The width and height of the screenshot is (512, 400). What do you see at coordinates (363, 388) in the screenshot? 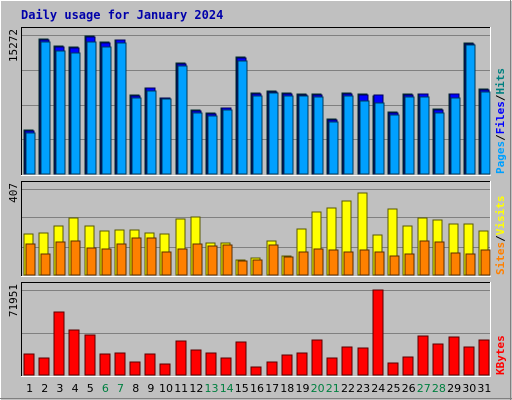
I see `x-tick-day-23: 23` at bounding box center [363, 388].